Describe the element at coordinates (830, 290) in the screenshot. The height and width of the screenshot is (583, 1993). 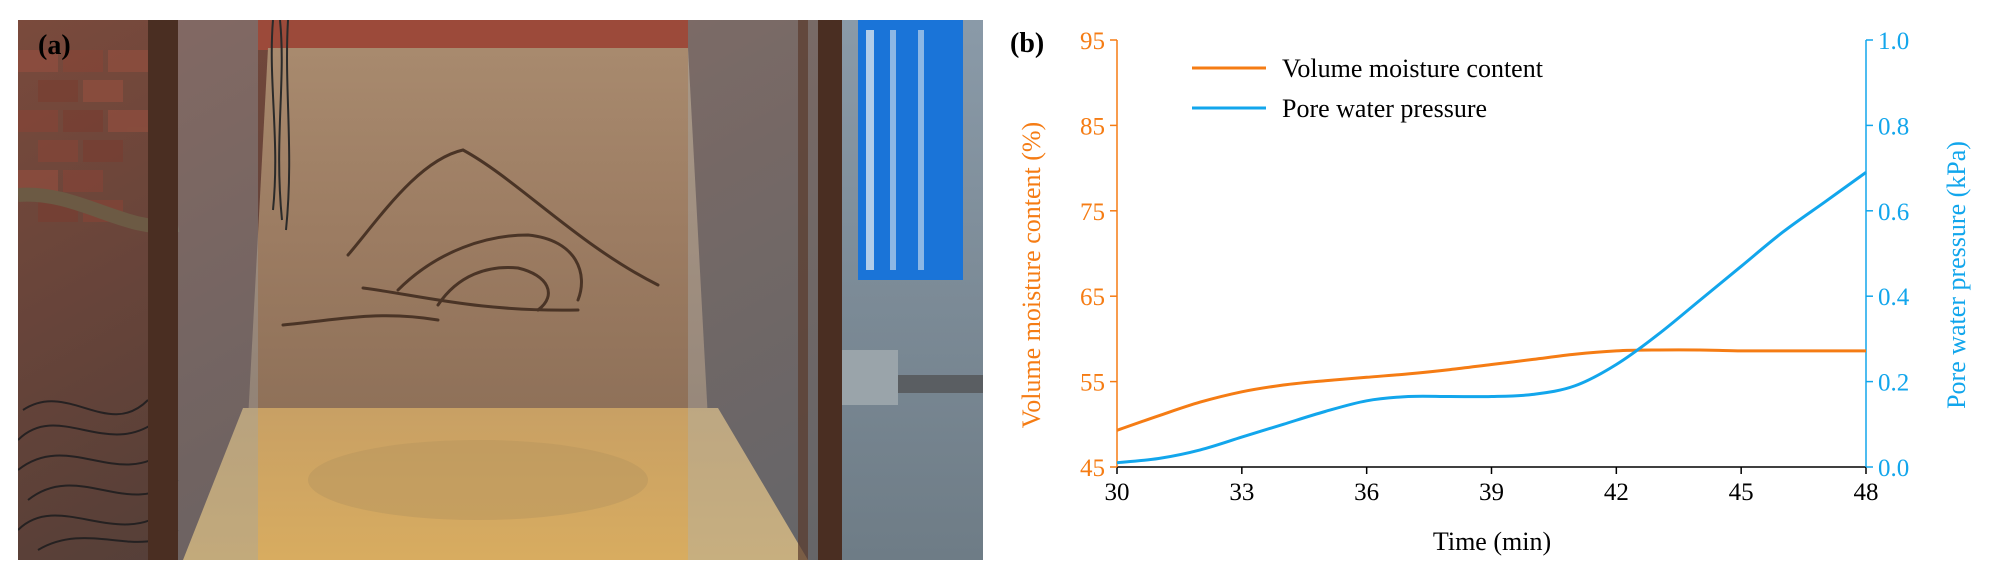
I see `frame-right` at that location.